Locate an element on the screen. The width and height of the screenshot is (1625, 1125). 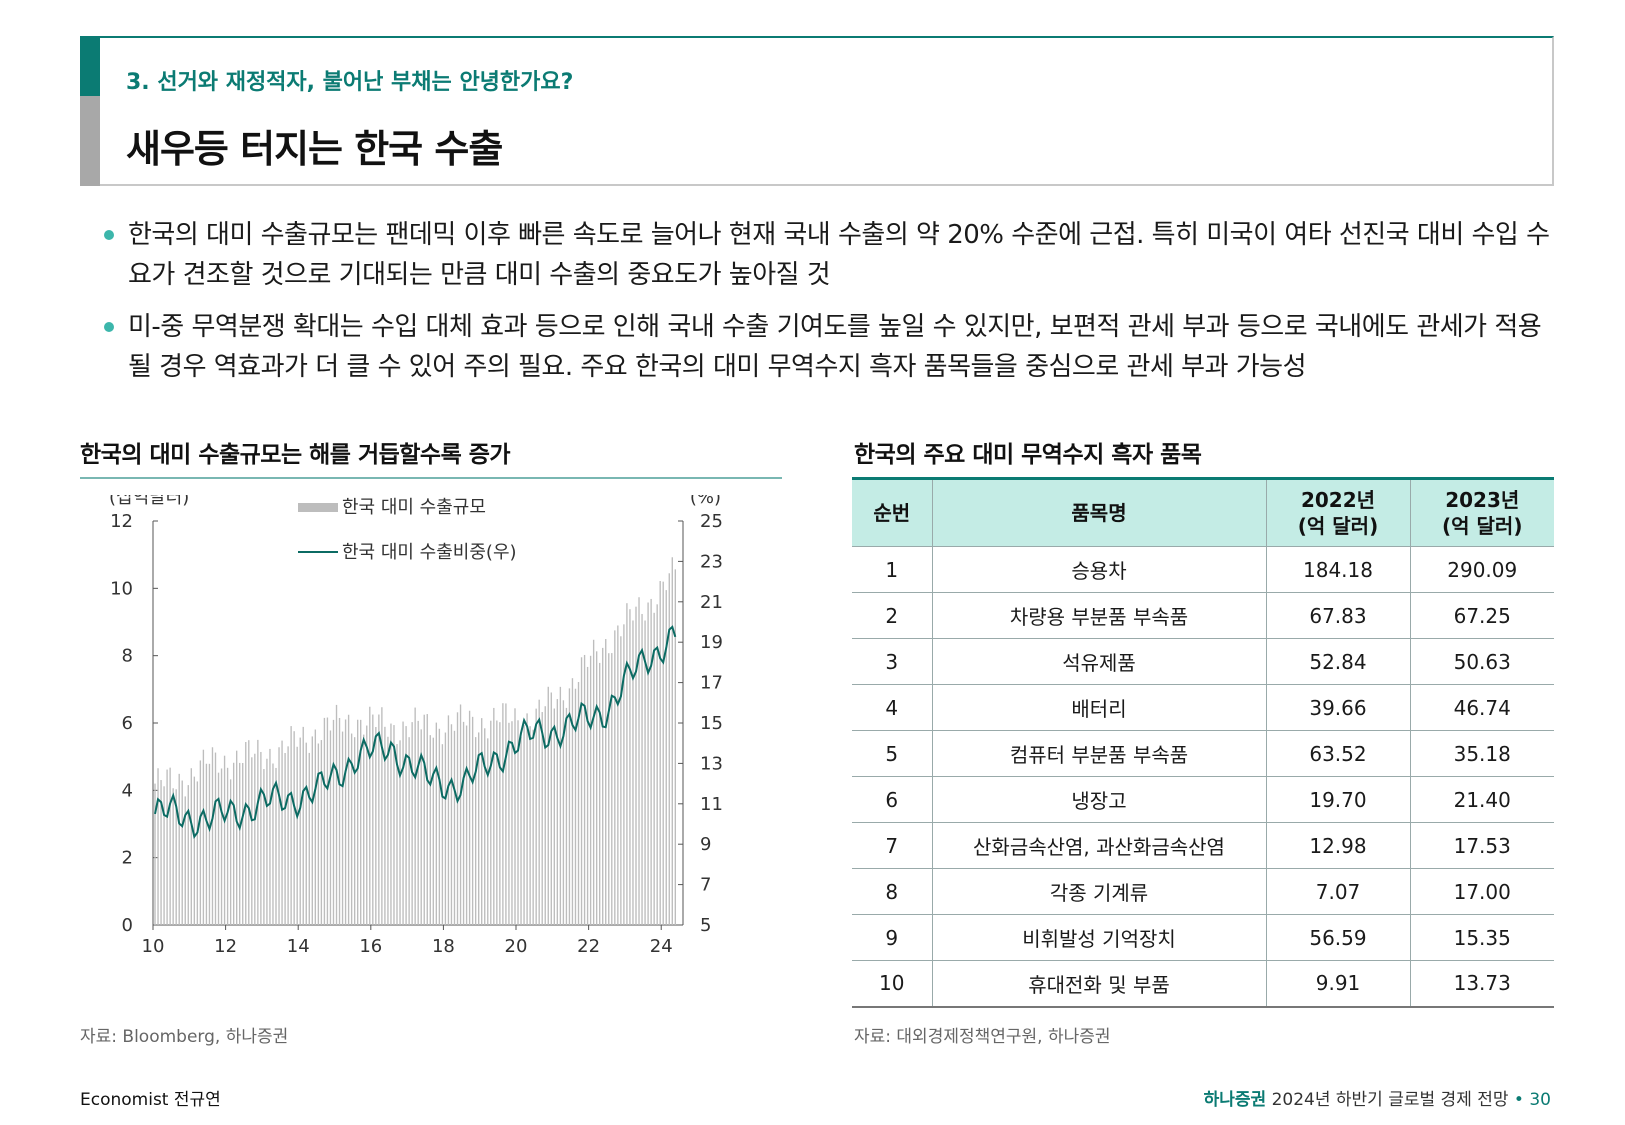
x-tick-label: 16 is located at coordinates (370, 946).